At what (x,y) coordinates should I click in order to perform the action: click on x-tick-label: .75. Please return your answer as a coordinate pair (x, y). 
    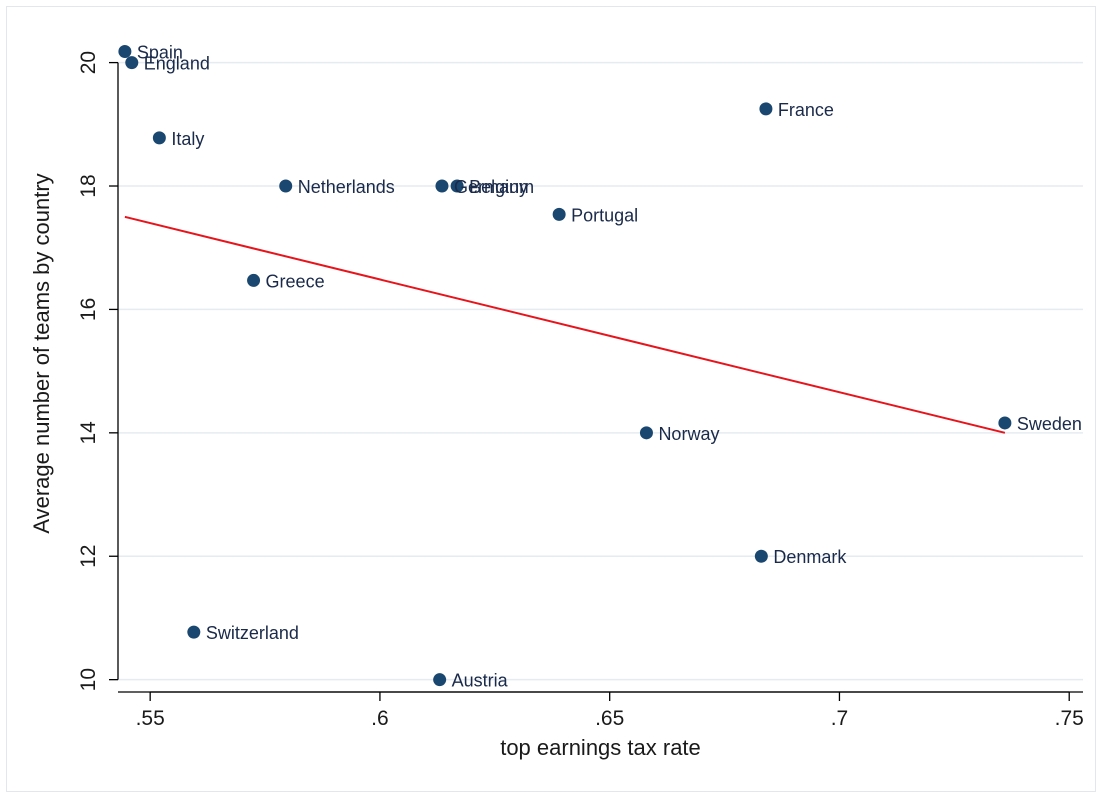
    Looking at the image, I should click on (1069, 718).